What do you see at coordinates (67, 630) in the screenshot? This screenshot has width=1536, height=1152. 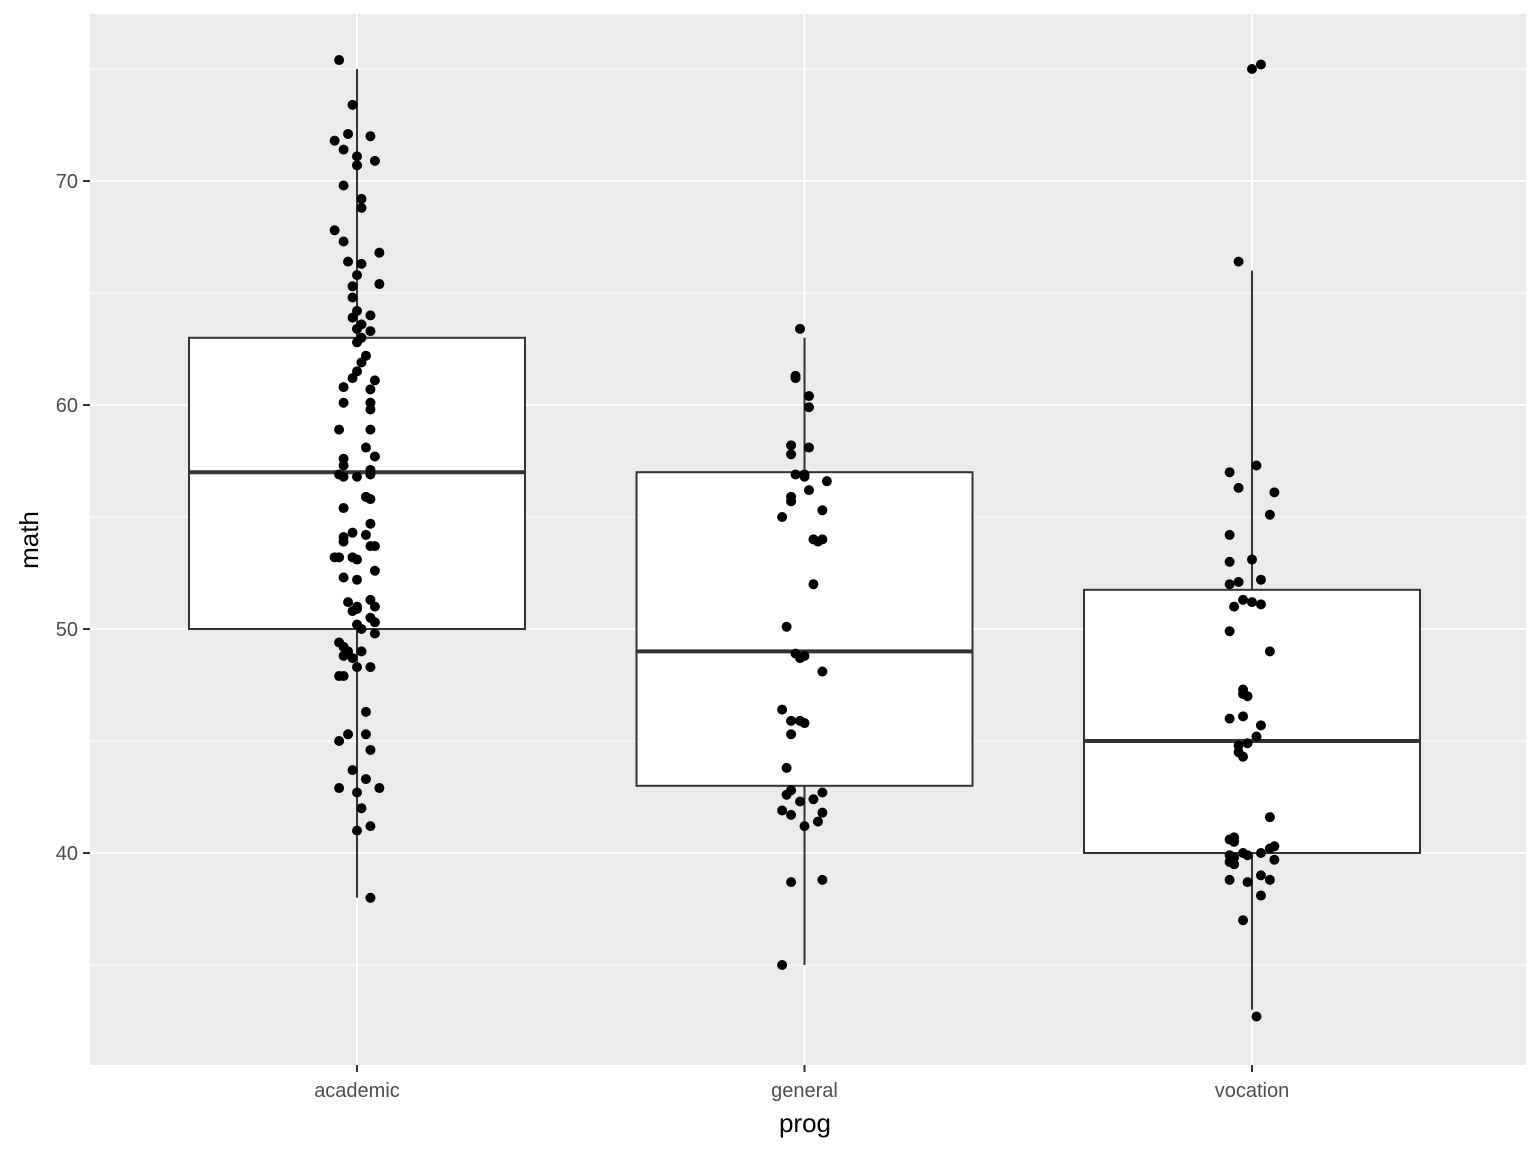 I see `y-tick-label: 50` at bounding box center [67, 630].